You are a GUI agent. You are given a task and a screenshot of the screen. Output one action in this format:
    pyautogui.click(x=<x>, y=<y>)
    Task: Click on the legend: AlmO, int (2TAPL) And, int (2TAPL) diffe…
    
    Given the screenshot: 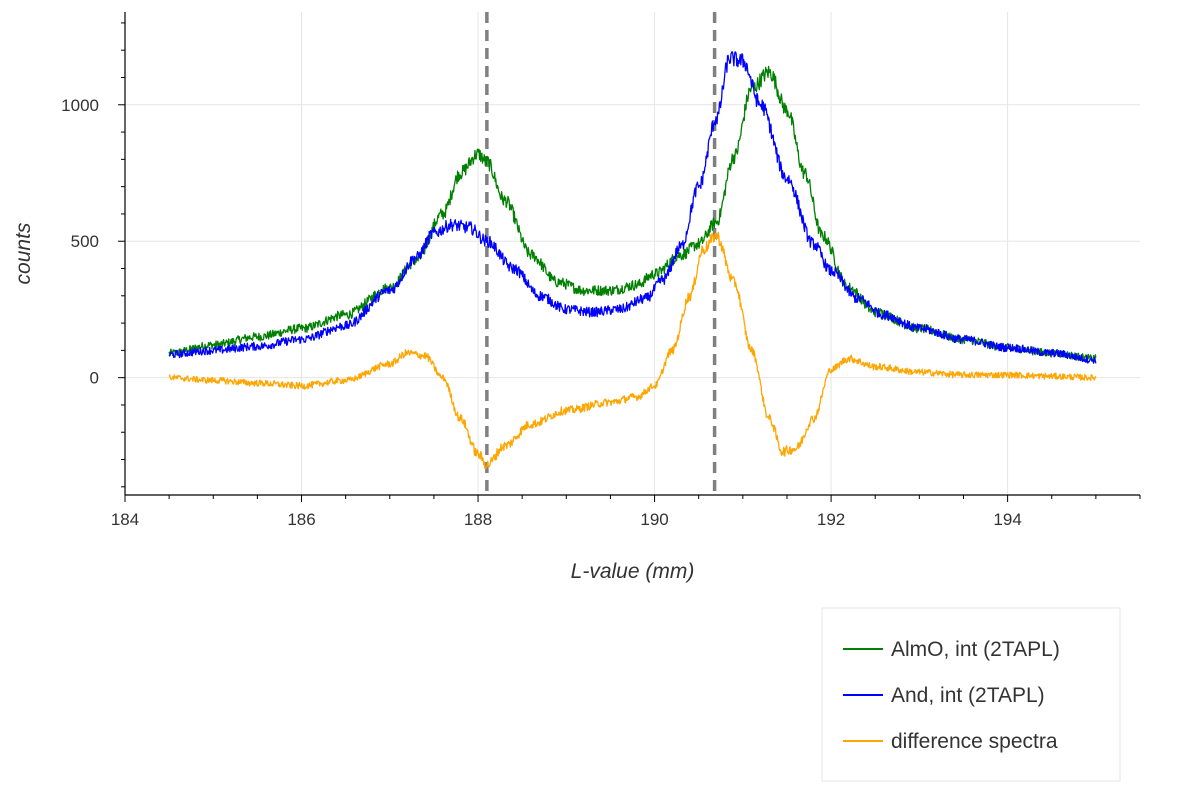 What is the action you would take?
    pyautogui.click(x=971, y=694)
    